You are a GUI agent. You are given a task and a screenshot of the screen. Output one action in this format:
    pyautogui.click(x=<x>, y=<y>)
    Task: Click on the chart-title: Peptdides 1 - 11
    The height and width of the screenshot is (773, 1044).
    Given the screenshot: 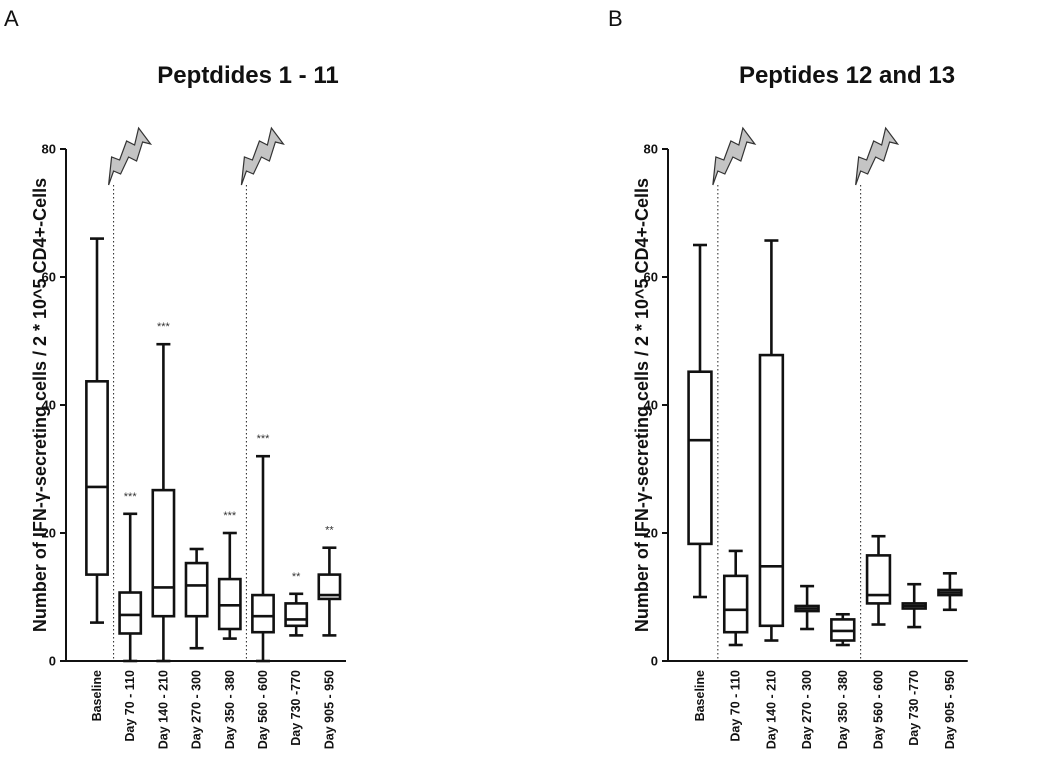 What is the action you would take?
    pyautogui.click(x=247, y=75)
    